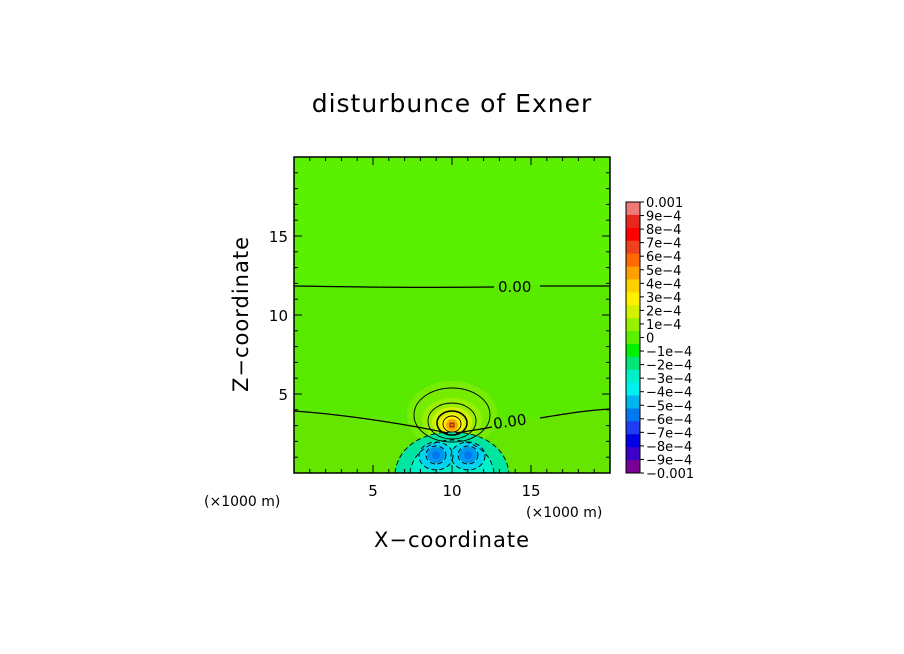 Image resolution: width=904 pixels, height=654 pixels. I want to click on colorbar-label: −7e−4, so click(669, 433).